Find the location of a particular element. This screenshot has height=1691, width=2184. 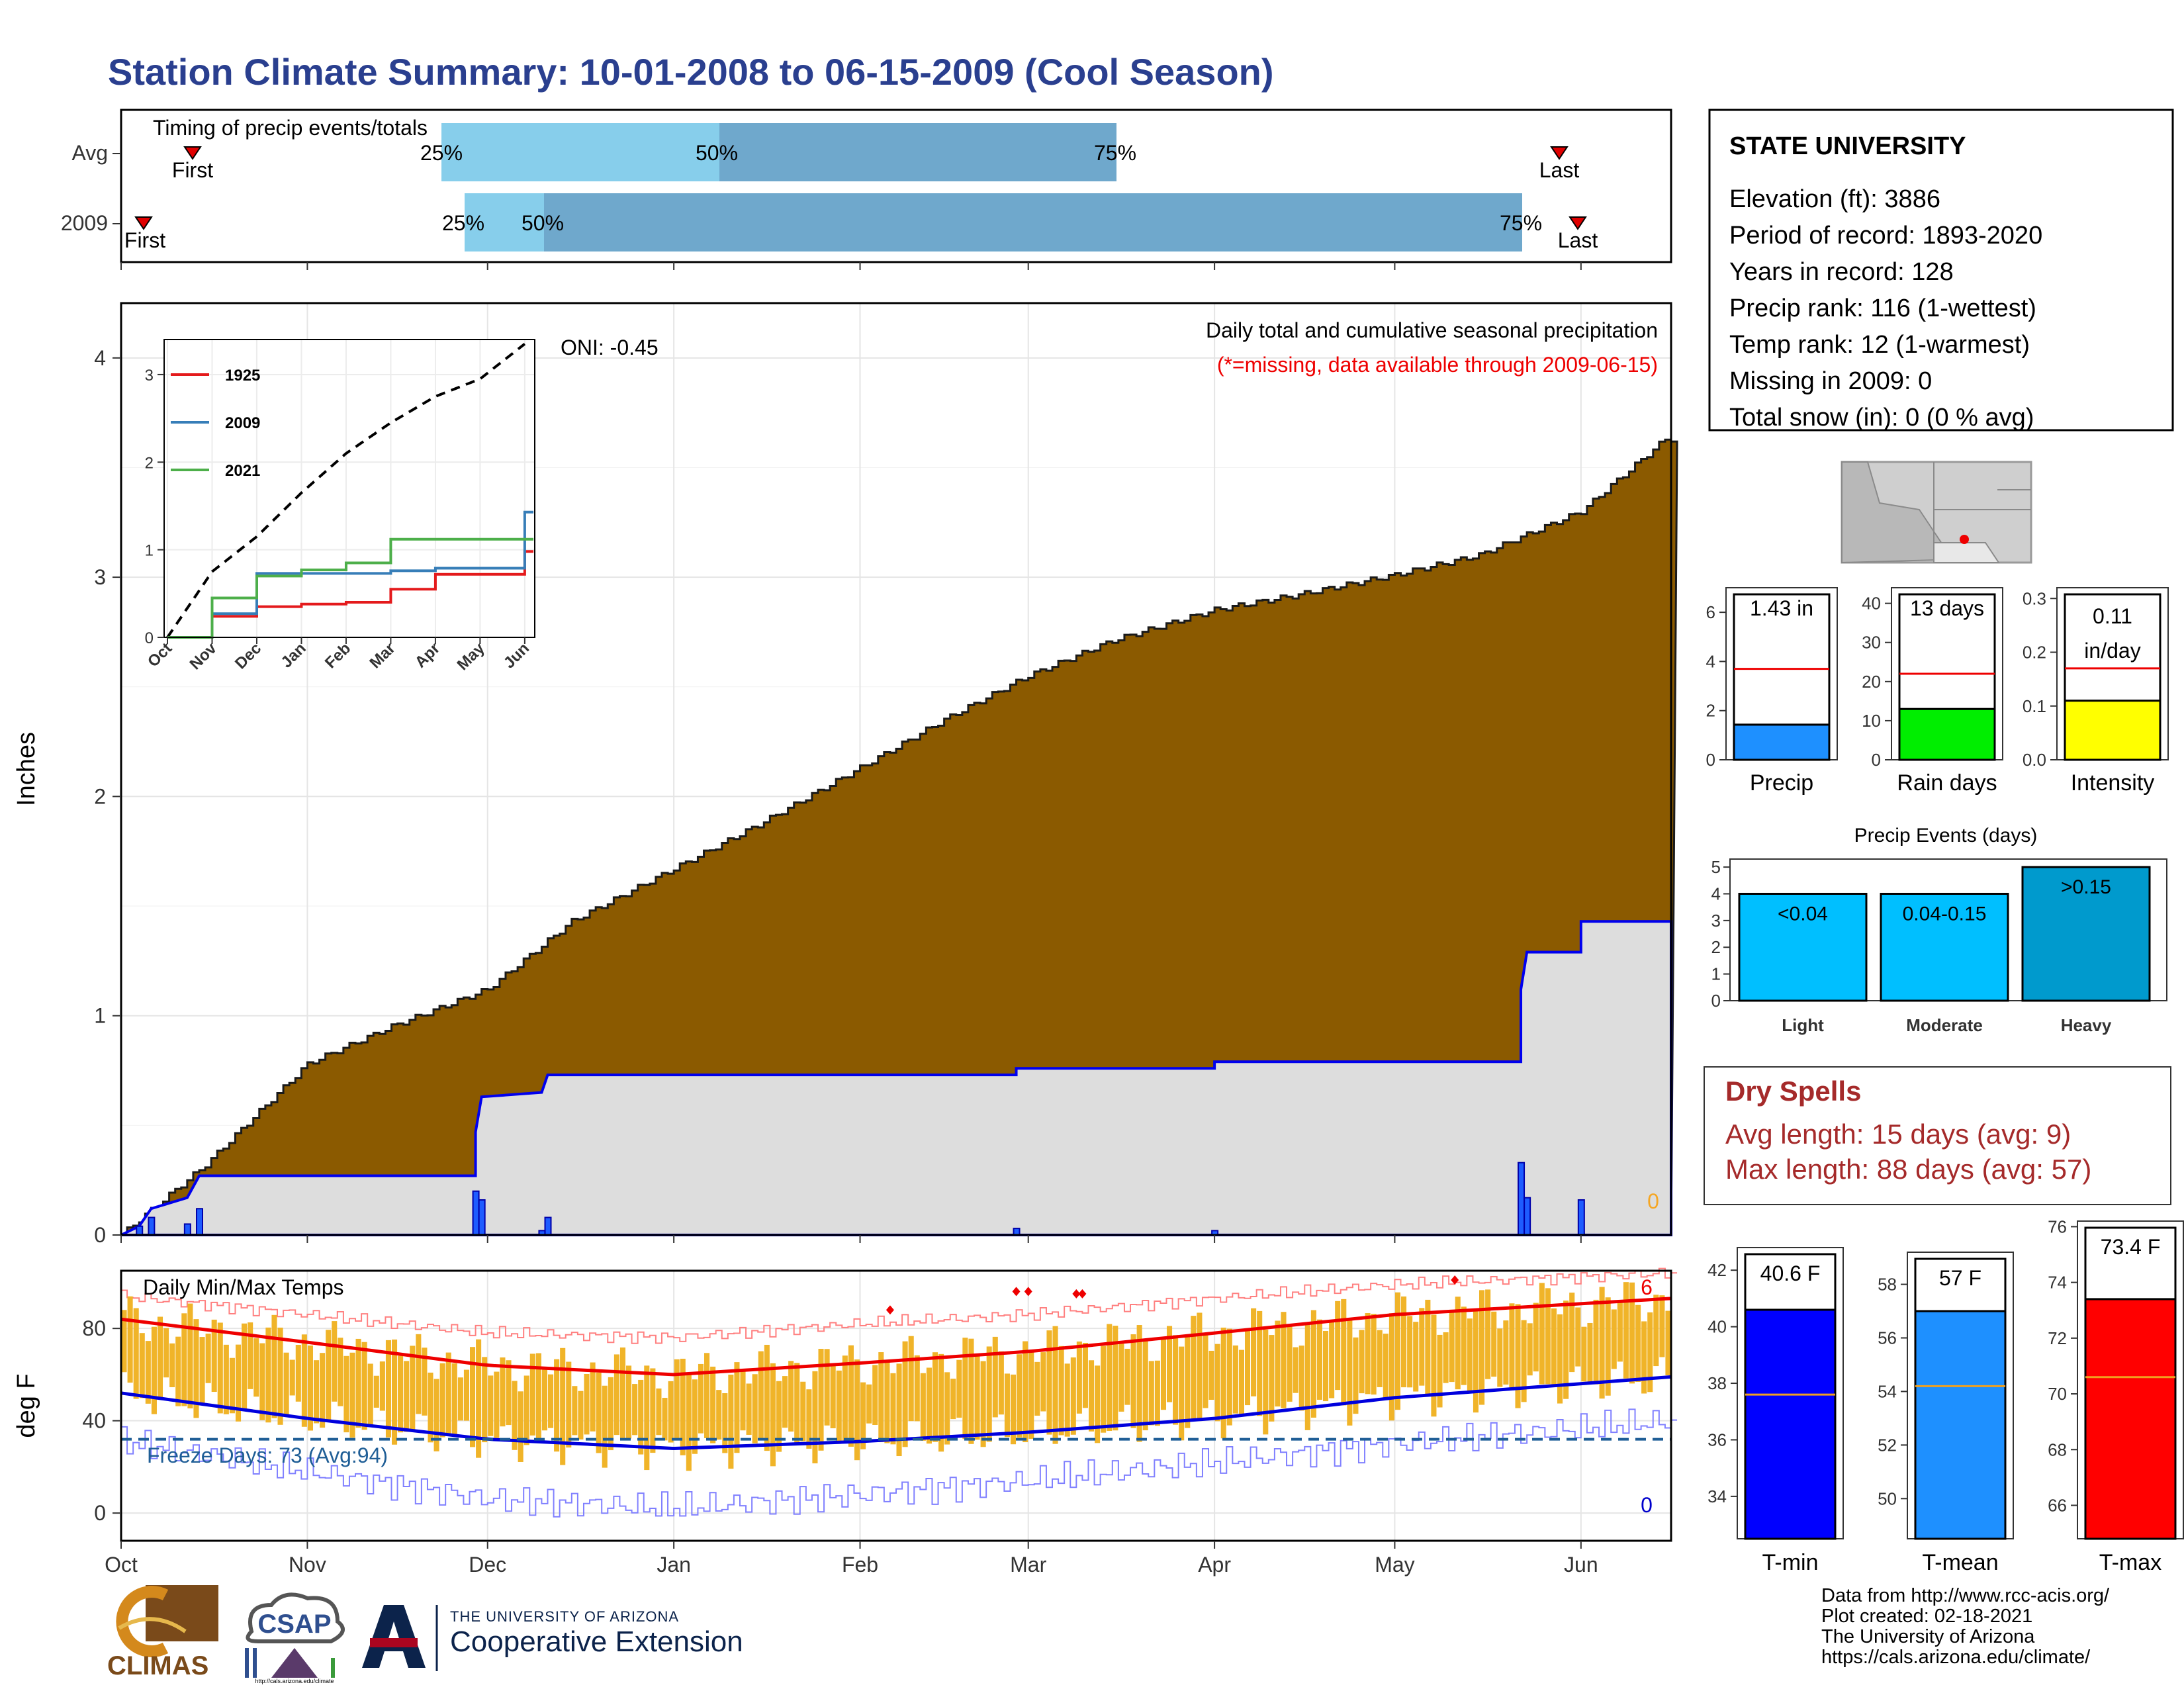

y-tick-label: 4 is located at coordinates (100, 358).